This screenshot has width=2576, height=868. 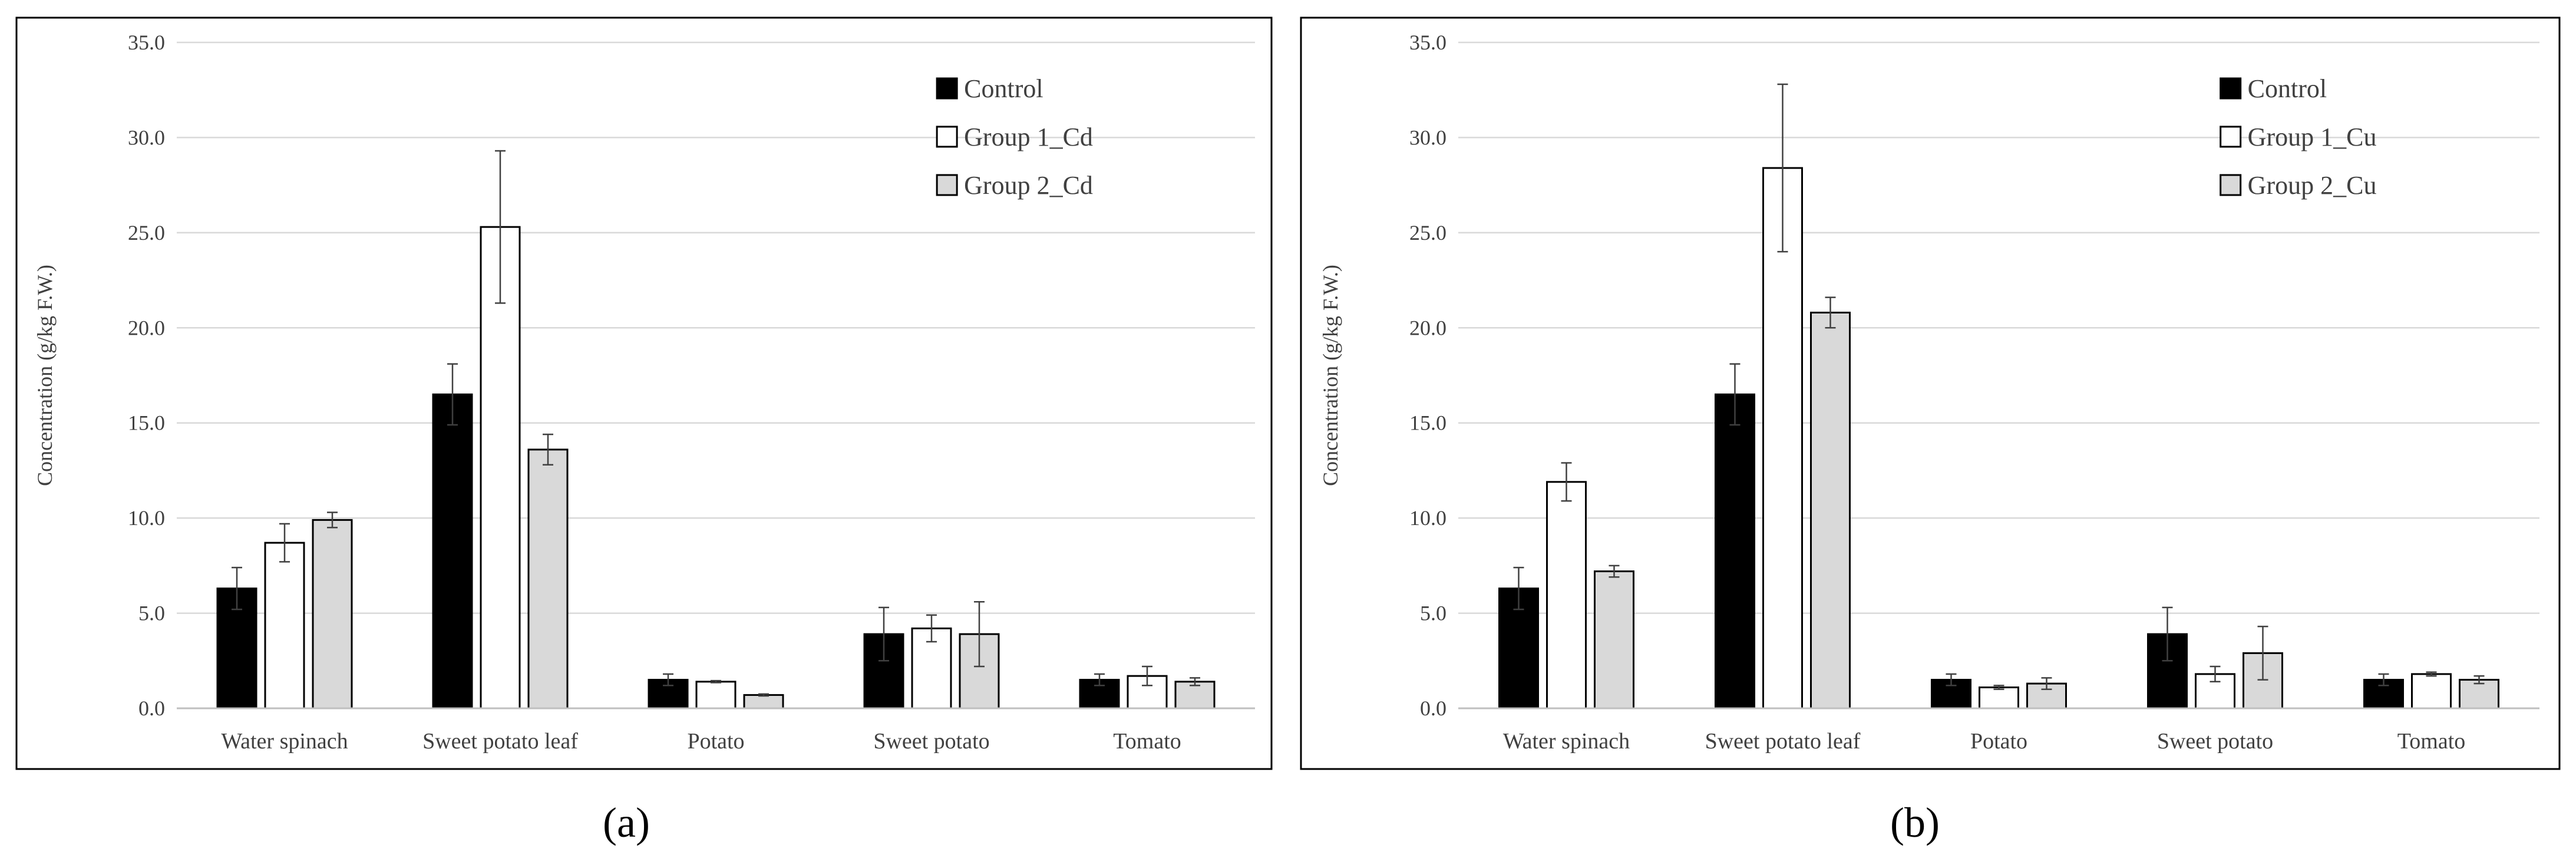 I want to click on panel-label: (b), so click(x=1915, y=822).